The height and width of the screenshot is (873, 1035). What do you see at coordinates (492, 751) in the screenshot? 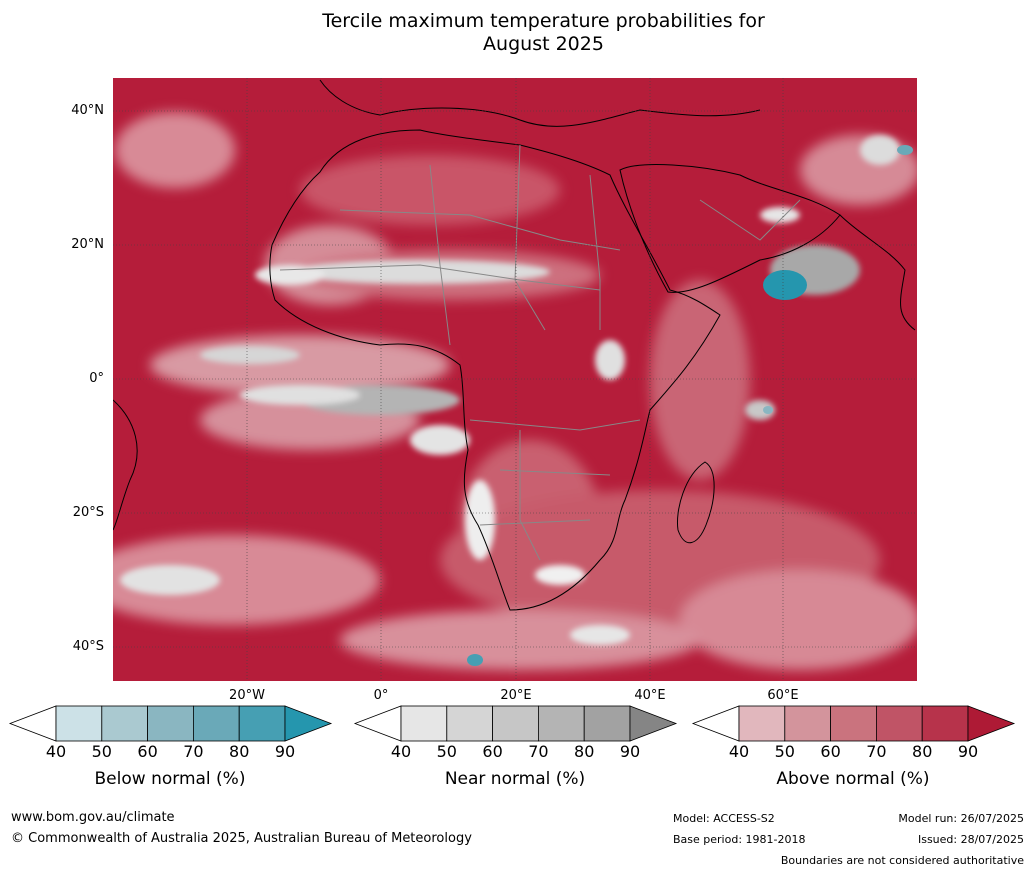
I see `near-colorbar-tick-label: 60` at bounding box center [492, 751].